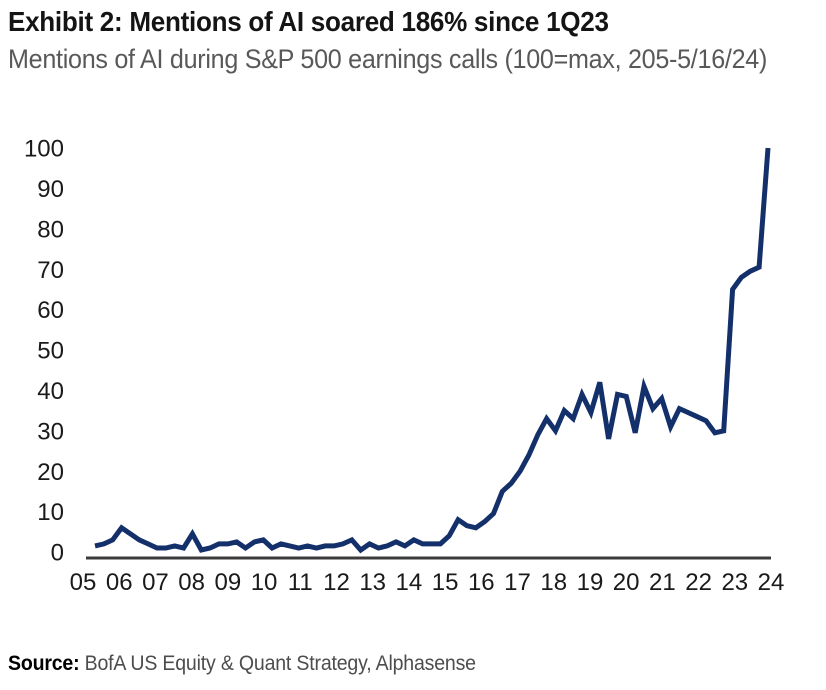  Describe the element at coordinates (44, 663) in the screenshot. I see `source-label: Source:` at that location.